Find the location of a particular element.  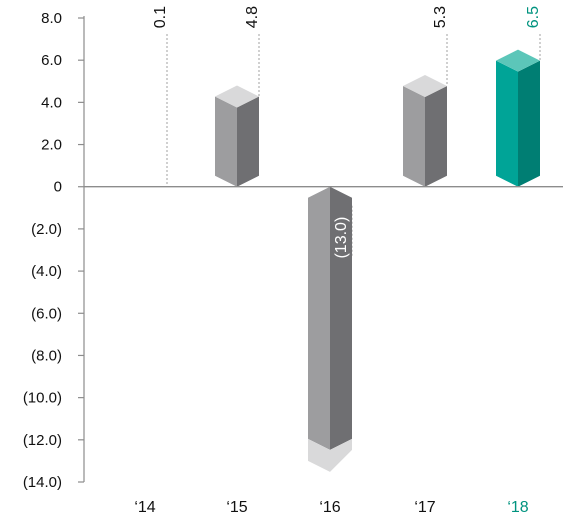

x-category-label: ‘14 is located at coordinates (144, 507).